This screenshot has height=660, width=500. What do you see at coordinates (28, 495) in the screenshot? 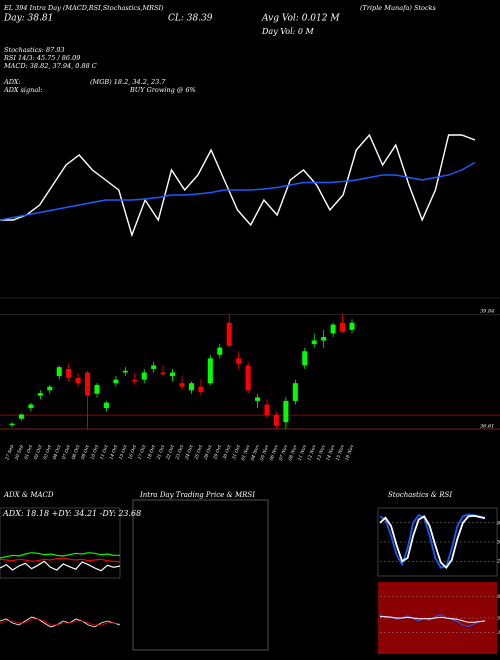
I see `panel-title: ADX & MACD` at bounding box center [28, 495].